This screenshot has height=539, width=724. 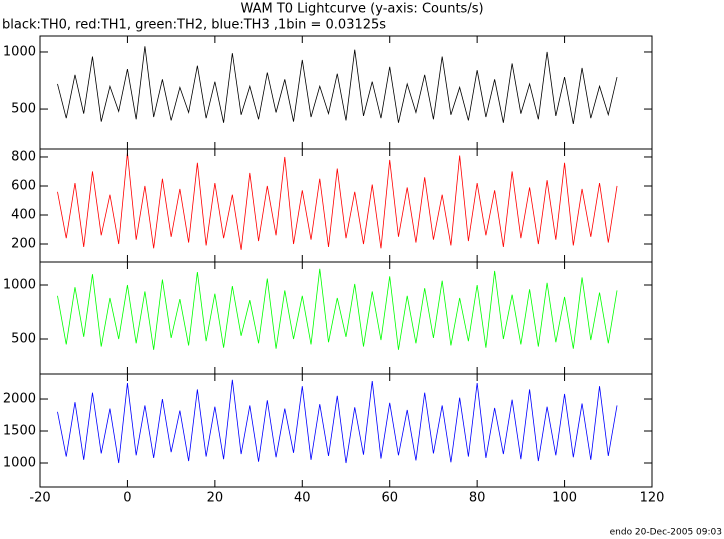 I want to click on y-tick-label: 400, so click(x=23, y=215).